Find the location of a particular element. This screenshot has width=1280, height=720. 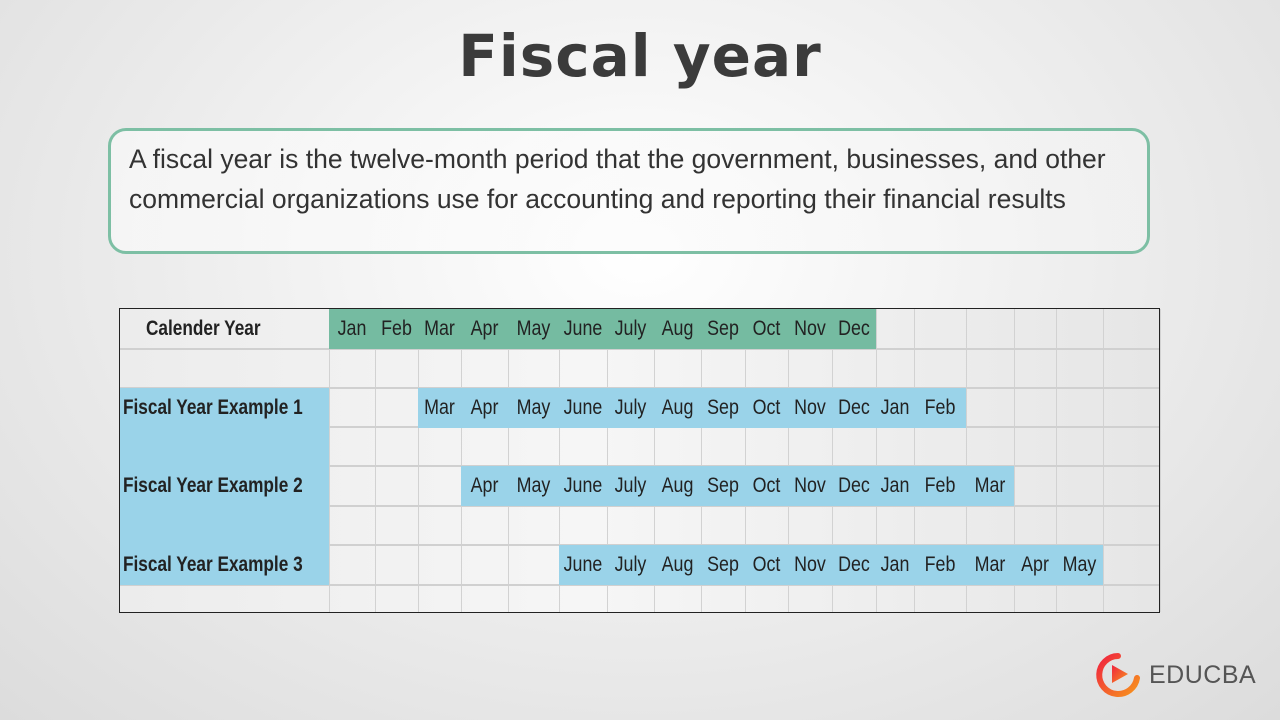

calendar-year-band is located at coordinates (602, 329).